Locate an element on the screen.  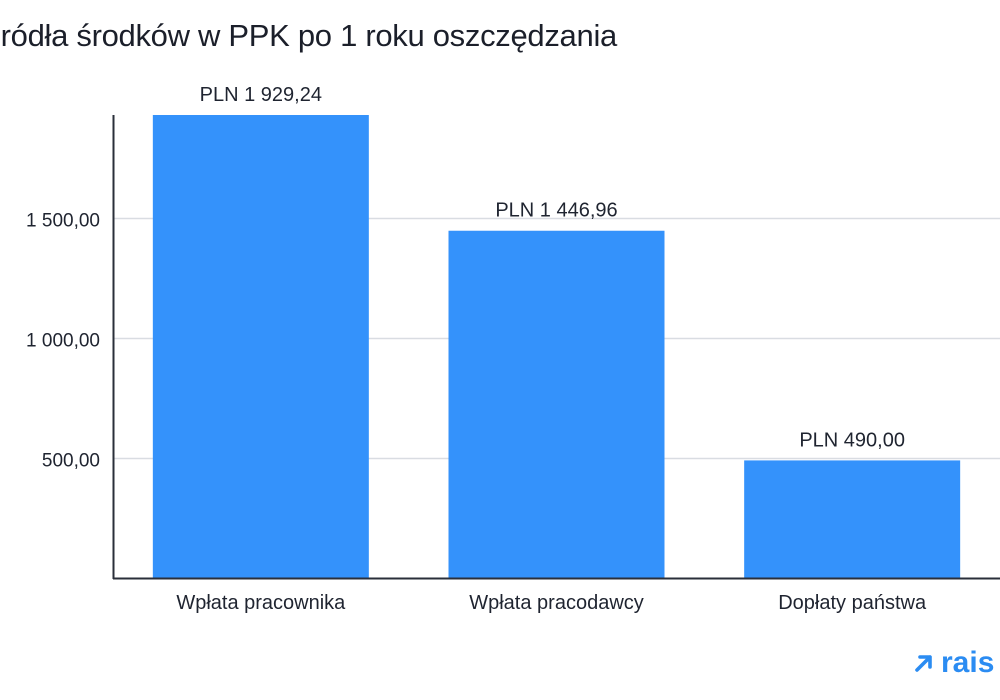
category-label: Wpłata pracownika is located at coordinates (261, 603).